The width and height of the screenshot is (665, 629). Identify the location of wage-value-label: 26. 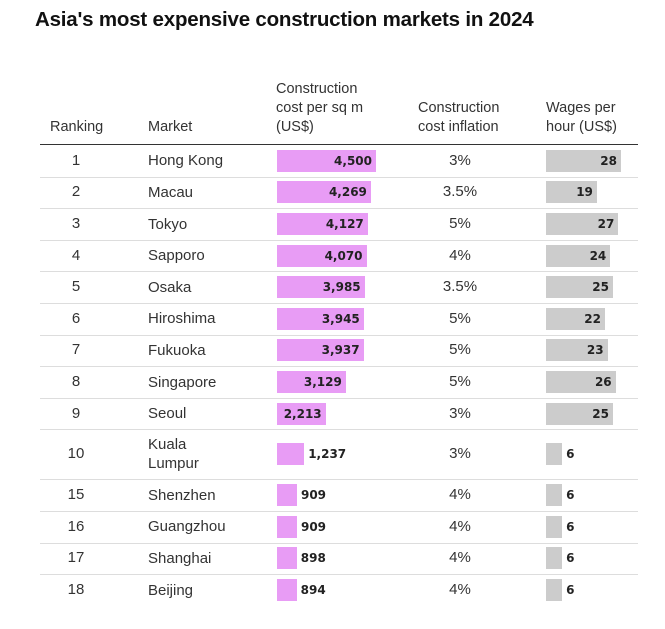
(603, 382).